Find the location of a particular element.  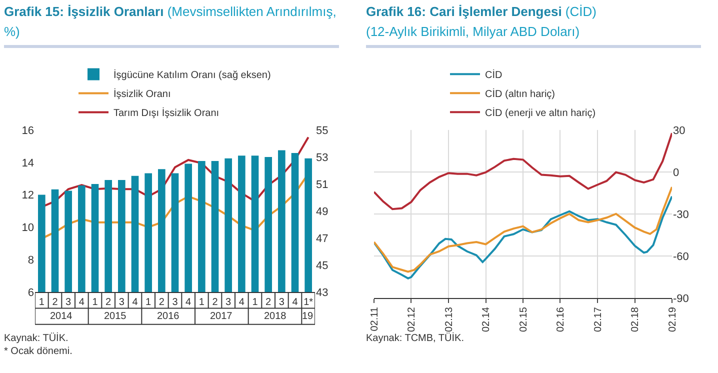

text: 2015 is located at coordinates (115, 316).